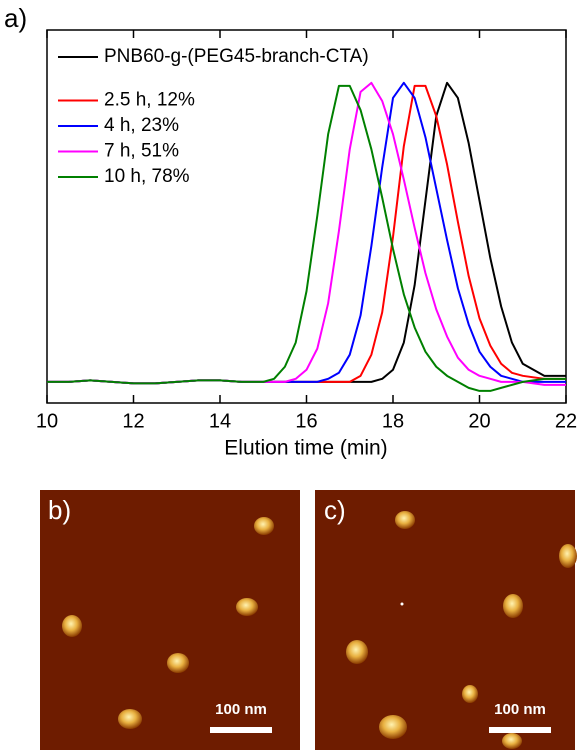  I want to click on panel-label: c), so click(335, 510).